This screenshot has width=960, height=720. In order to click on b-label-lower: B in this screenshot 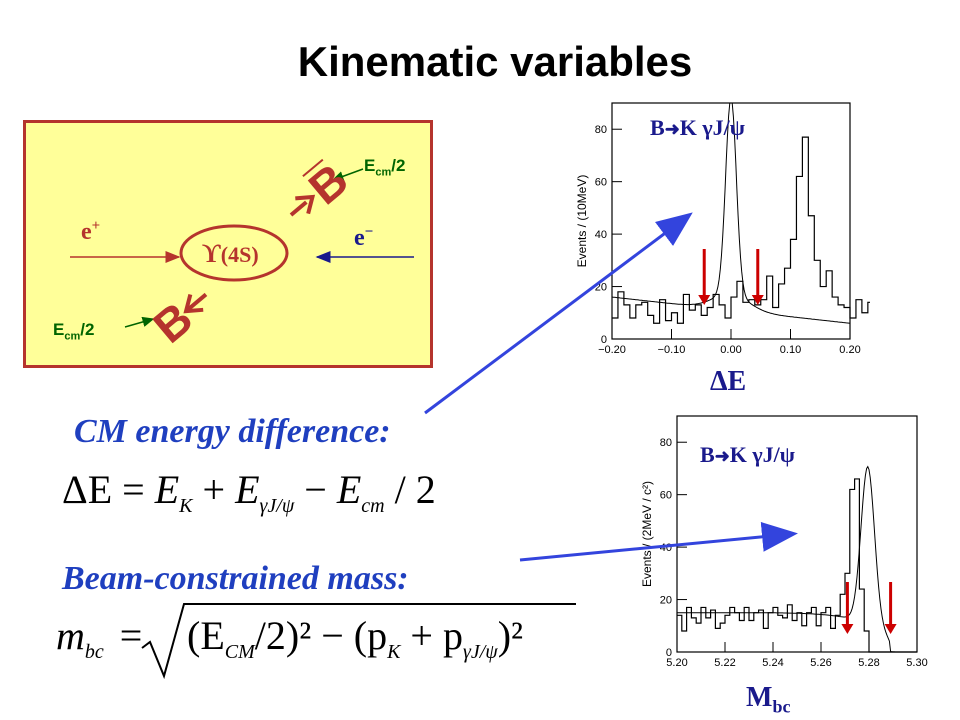, I will do `click(172, 322)`.